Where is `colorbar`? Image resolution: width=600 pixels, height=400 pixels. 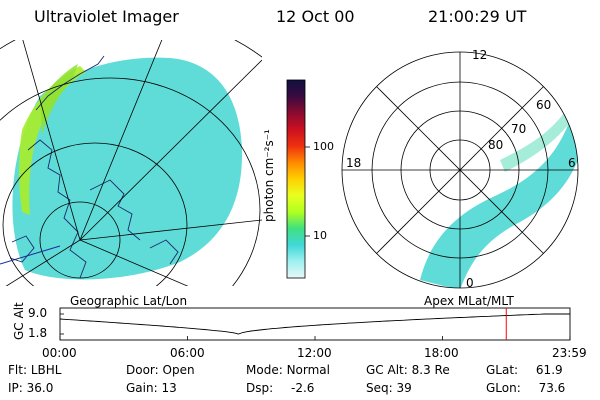 colorbar is located at coordinates (296, 179).